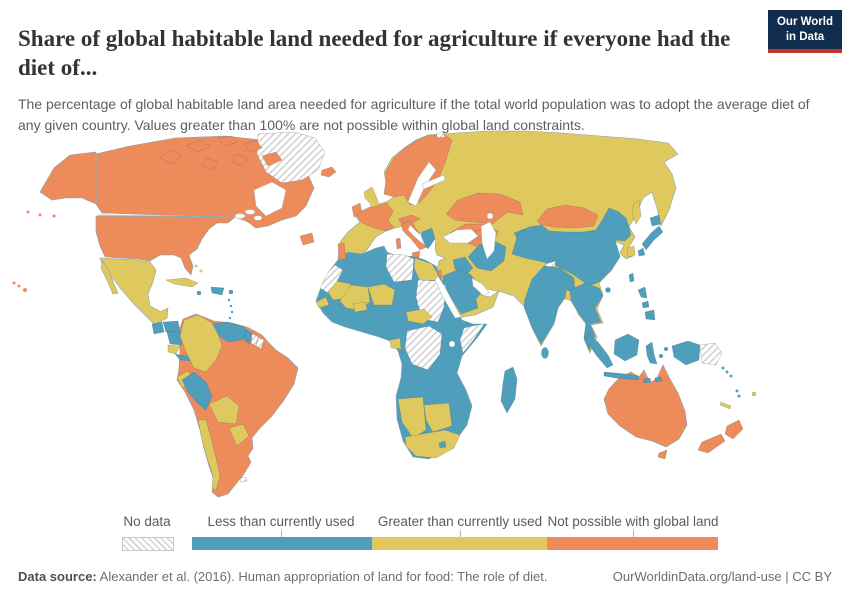 The image size is (850, 600). I want to click on footer-url-link: OurWorldinData.org/land-use, so click(697, 576).